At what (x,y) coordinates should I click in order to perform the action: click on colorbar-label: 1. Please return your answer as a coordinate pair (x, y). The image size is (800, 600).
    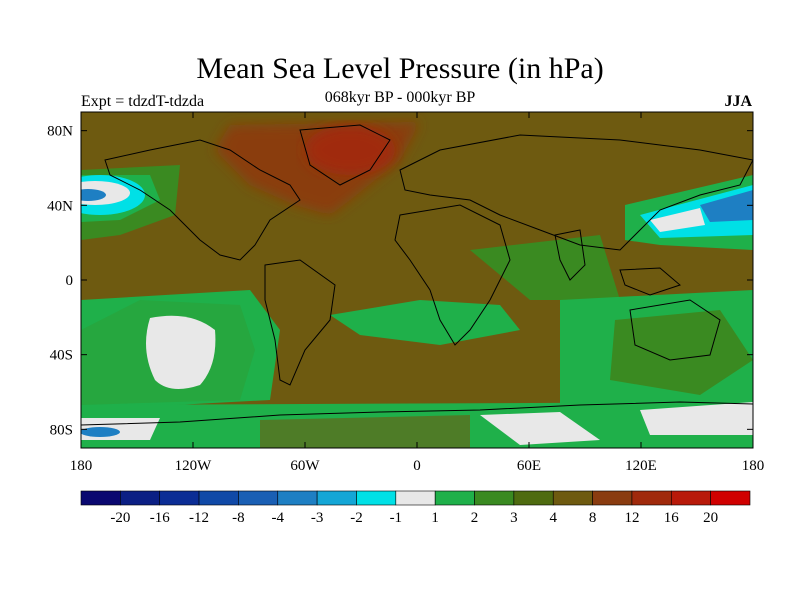
    Looking at the image, I should click on (435, 518).